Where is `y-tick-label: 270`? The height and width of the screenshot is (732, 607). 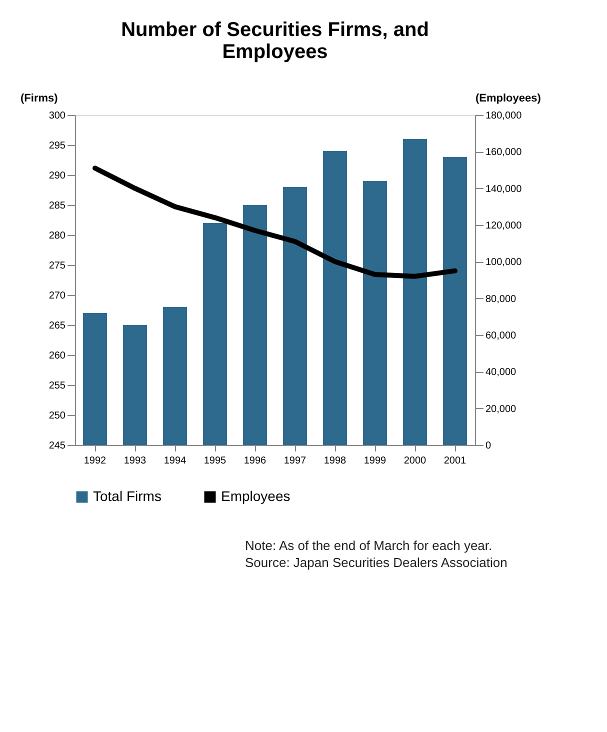
y-tick-label: 270 is located at coordinates (57, 296).